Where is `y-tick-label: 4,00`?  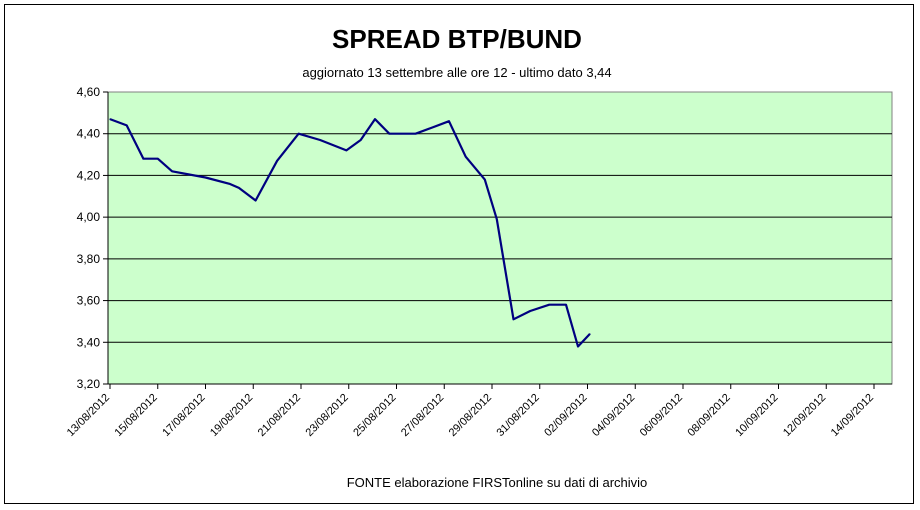
y-tick-label: 4,00 is located at coordinates (89, 217).